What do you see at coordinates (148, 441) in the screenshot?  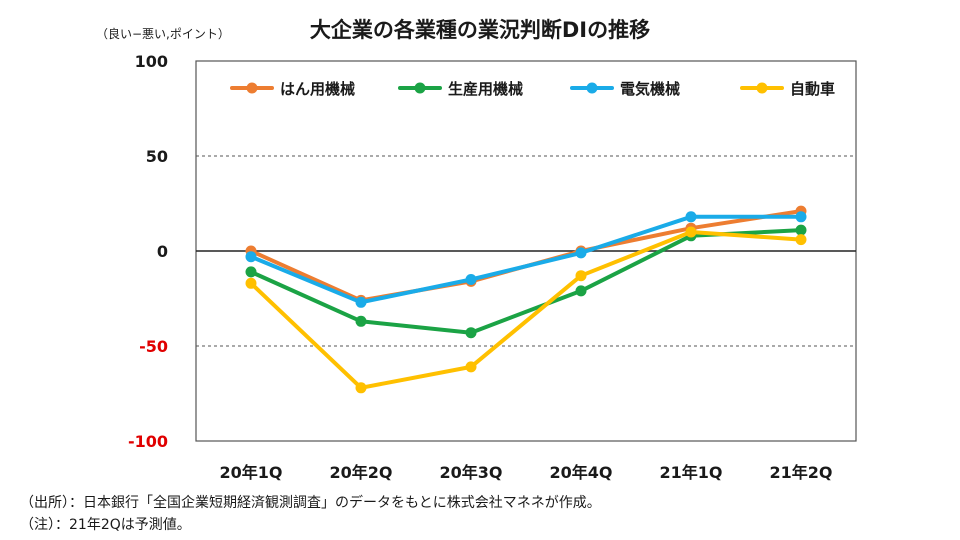 I see `y-tick-label: -100` at bounding box center [148, 441].